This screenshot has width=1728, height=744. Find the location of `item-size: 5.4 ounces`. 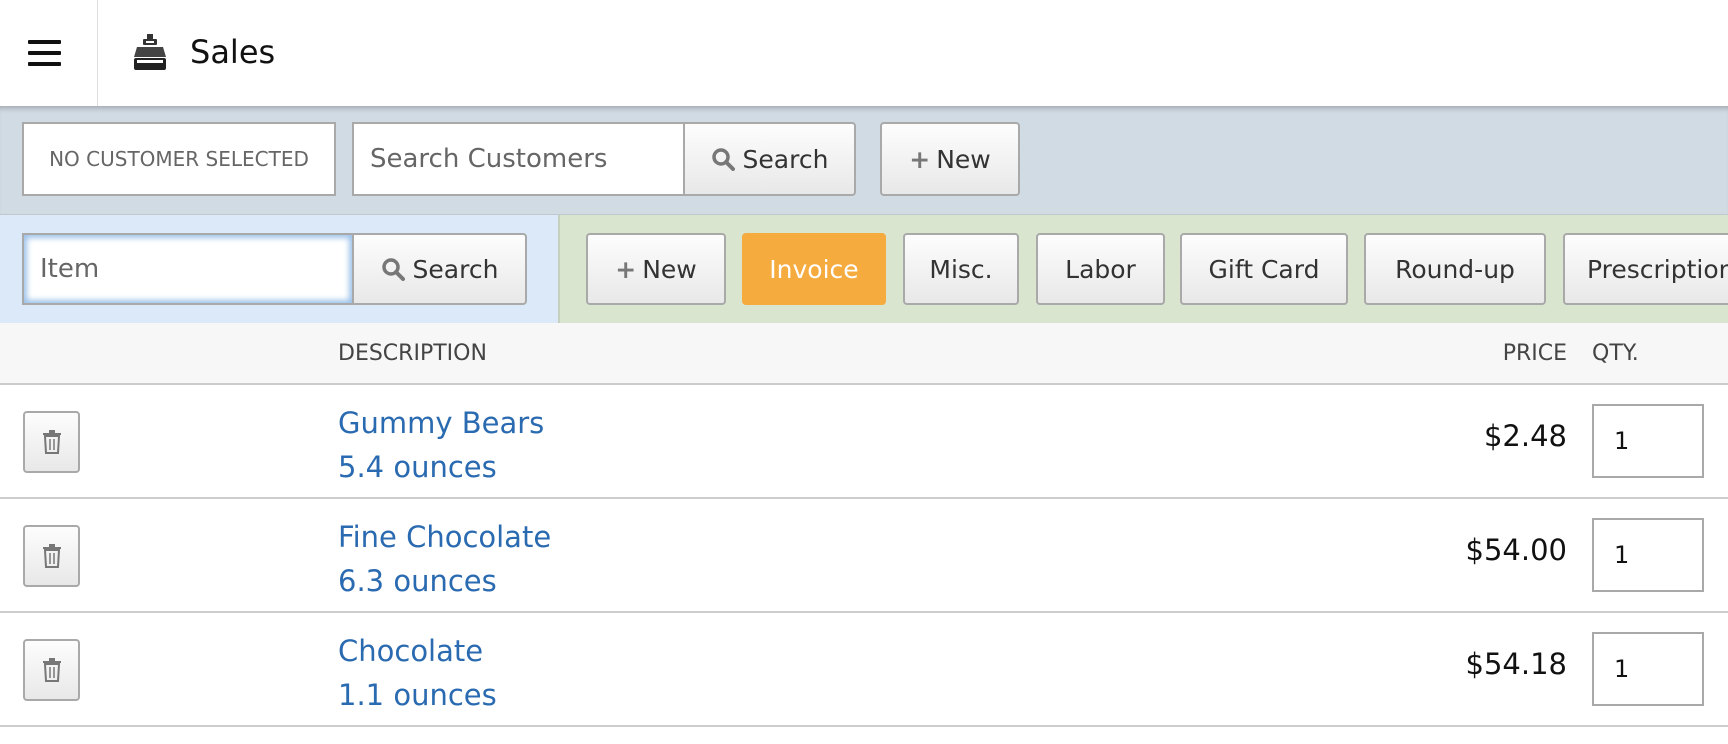

item-size: 5.4 ounces is located at coordinates (417, 467).